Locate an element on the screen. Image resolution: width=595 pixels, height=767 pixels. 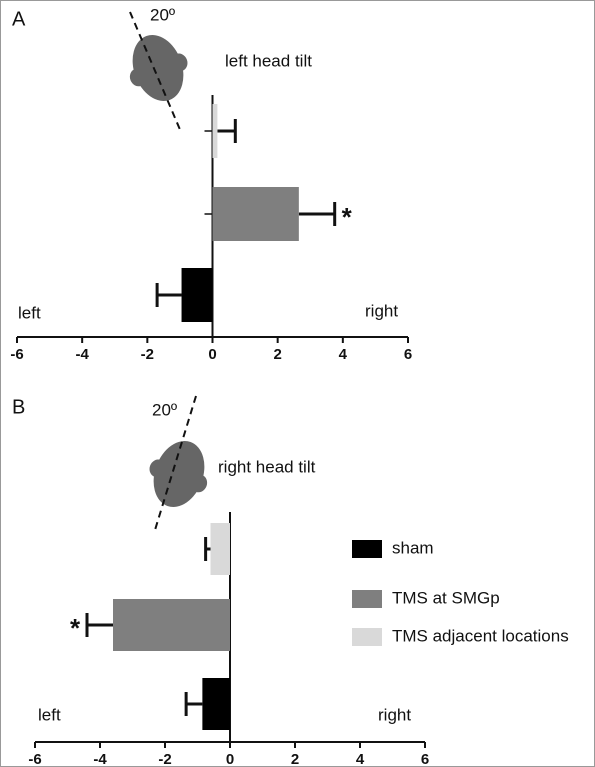
head-tilt-label: right head tilt is located at coordinates (267, 466).